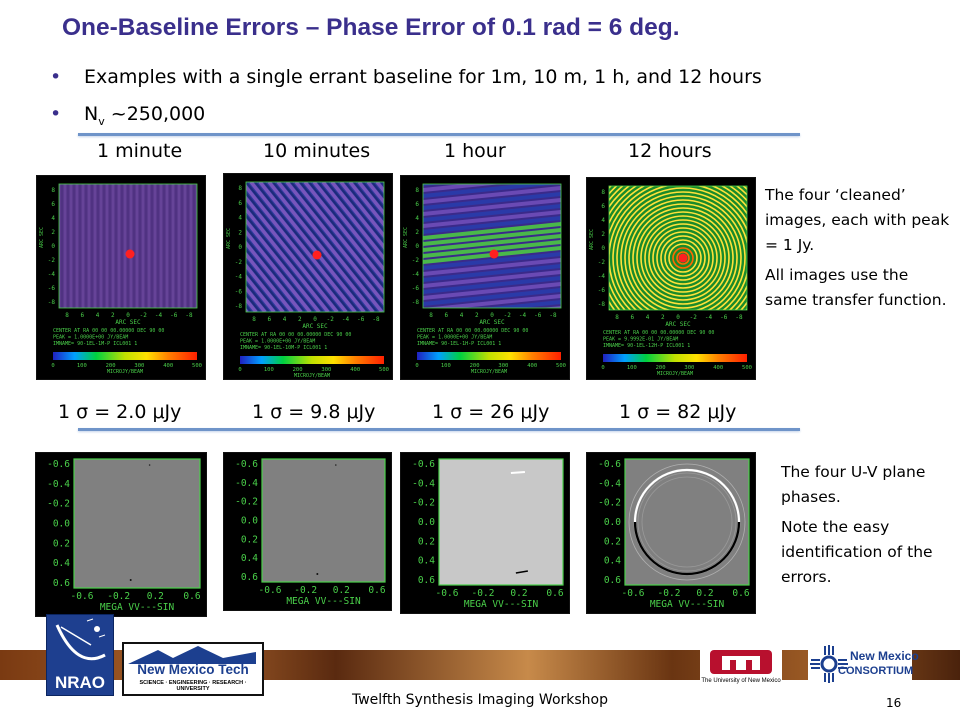 Image resolution: width=960 pixels, height=720 pixels. I want to click on uv-field, so click(501, 522).